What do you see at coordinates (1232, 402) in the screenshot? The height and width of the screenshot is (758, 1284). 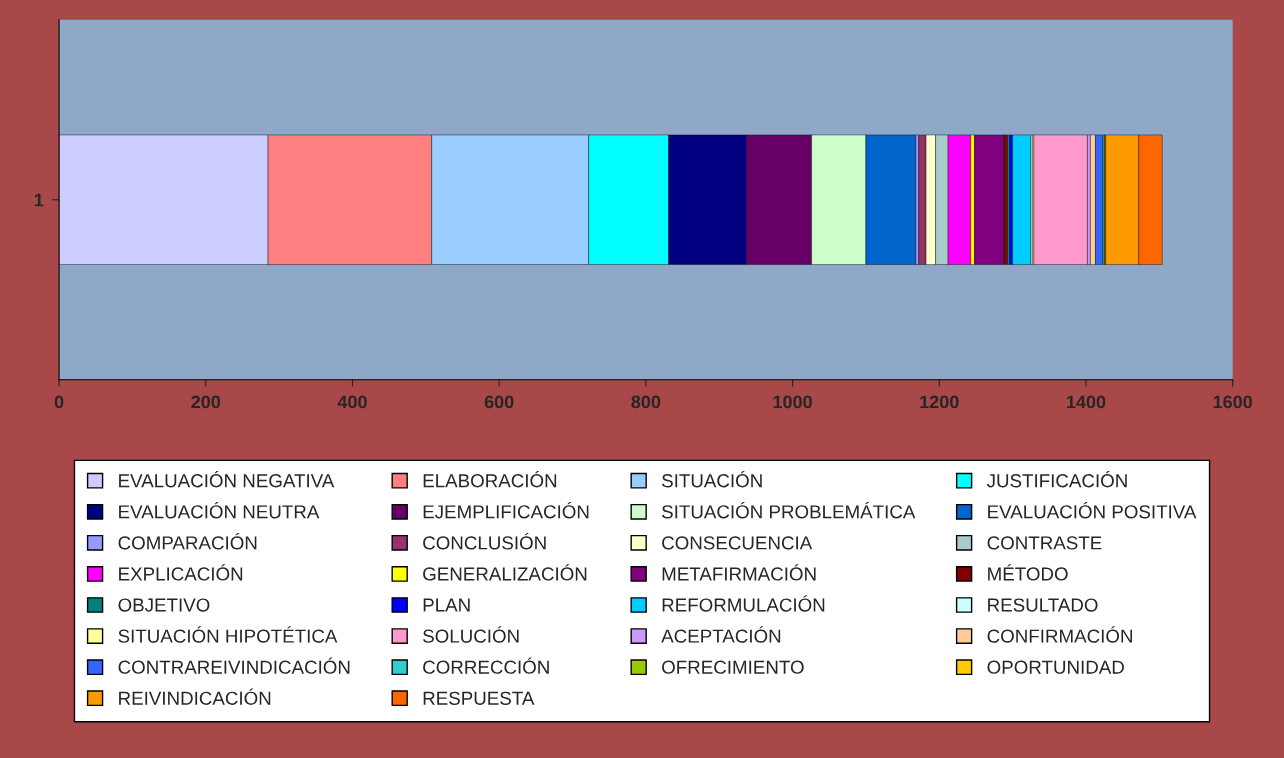 I see `x-tick-label: 1600` at bounding box center [1232, 402].